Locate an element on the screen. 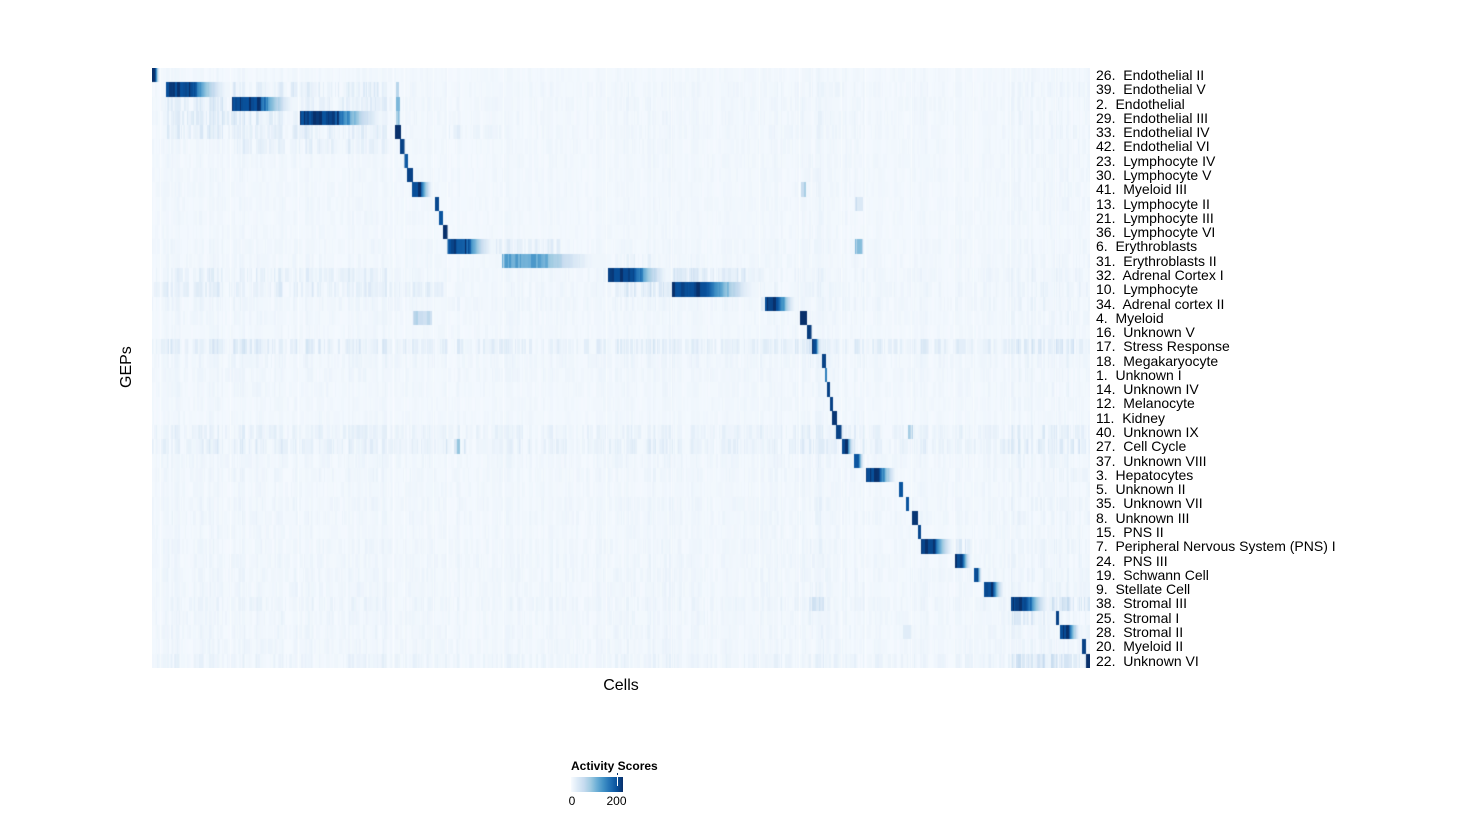  row-label: 4. Myeloid is located at coordinates (1130, 317).